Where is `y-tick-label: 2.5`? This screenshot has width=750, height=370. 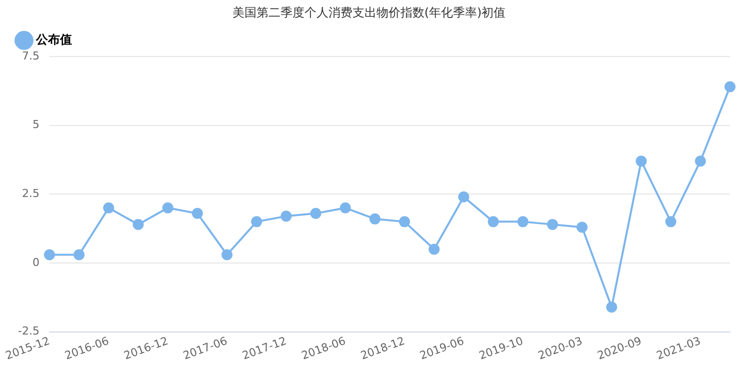
y-tick-label: 2.5 is located at coordinates (31, 193).